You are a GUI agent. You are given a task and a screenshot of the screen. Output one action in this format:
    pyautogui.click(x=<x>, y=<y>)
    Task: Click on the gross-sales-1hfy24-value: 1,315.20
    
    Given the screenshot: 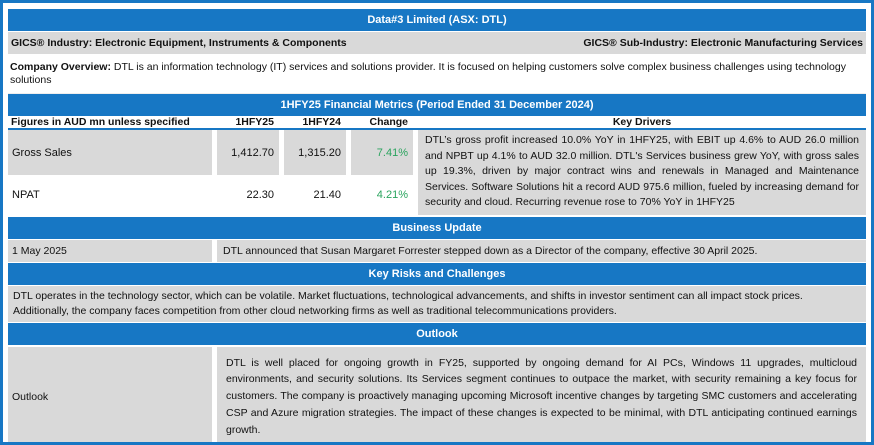 What is the action you would take?
    pyautogui.click(x=315, y=153)
    